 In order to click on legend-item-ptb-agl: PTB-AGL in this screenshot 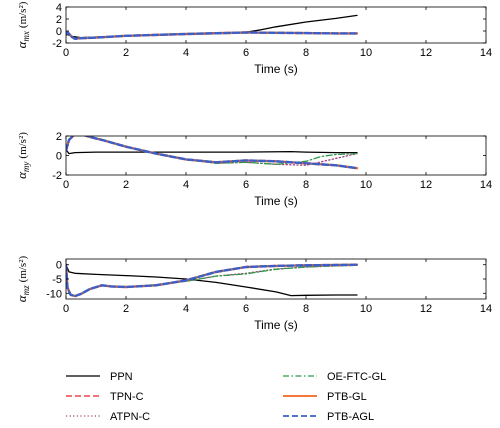, I will do `click(328, 417)`.